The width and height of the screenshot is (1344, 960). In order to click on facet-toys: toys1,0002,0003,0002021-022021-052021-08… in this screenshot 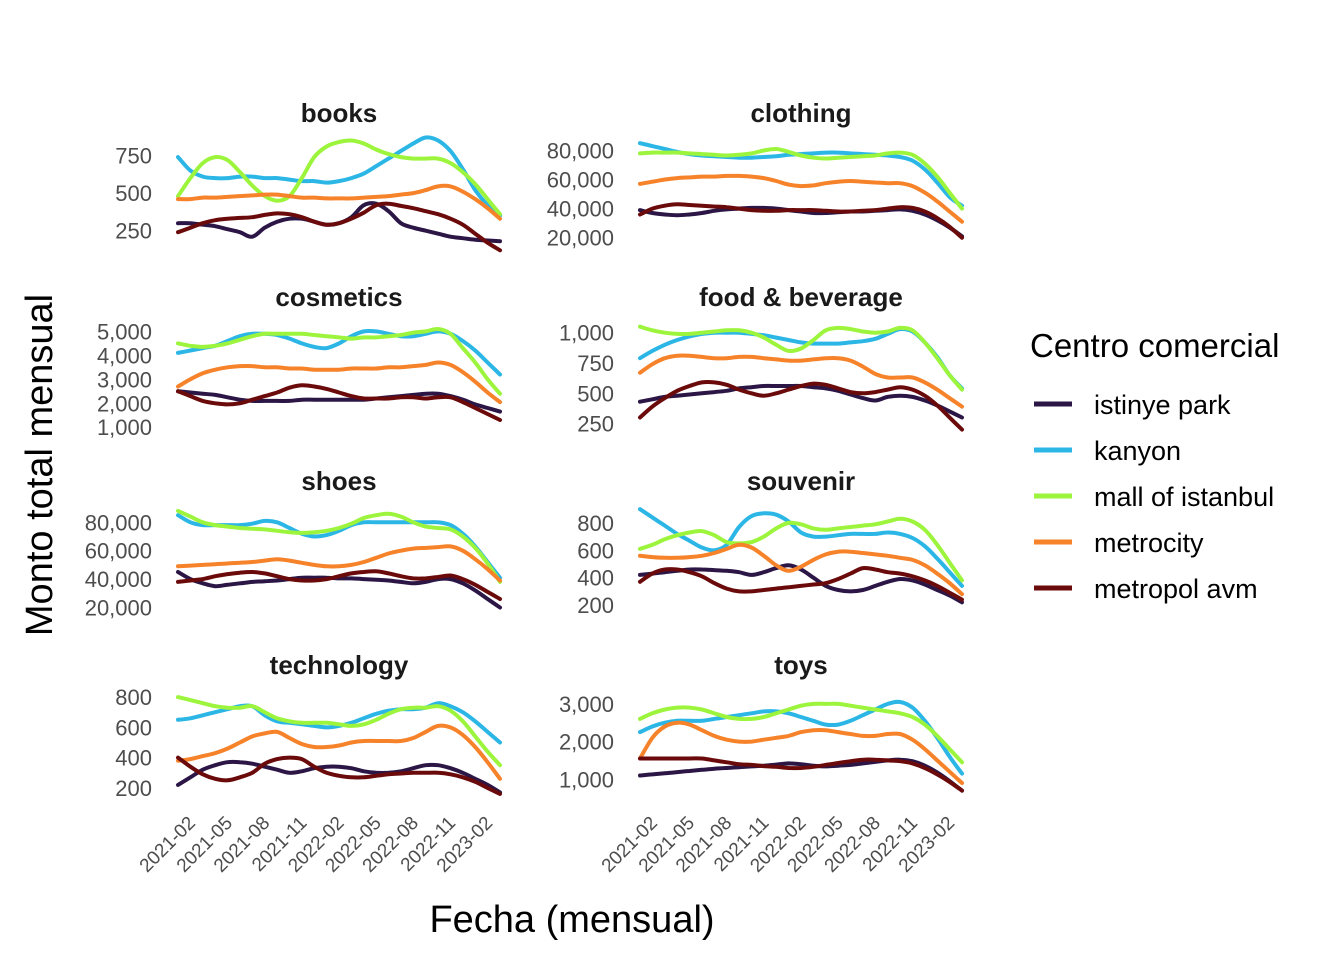, I will do `click(761, 763)`.